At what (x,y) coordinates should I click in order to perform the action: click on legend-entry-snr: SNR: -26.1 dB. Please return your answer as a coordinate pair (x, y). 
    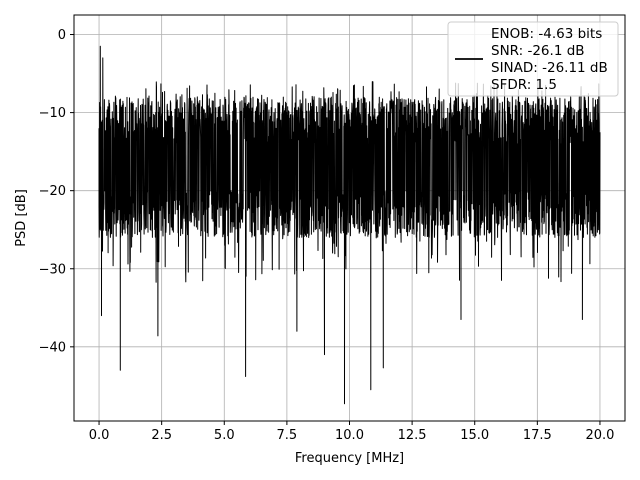
    Looking at the image, I should click on (538, 51).